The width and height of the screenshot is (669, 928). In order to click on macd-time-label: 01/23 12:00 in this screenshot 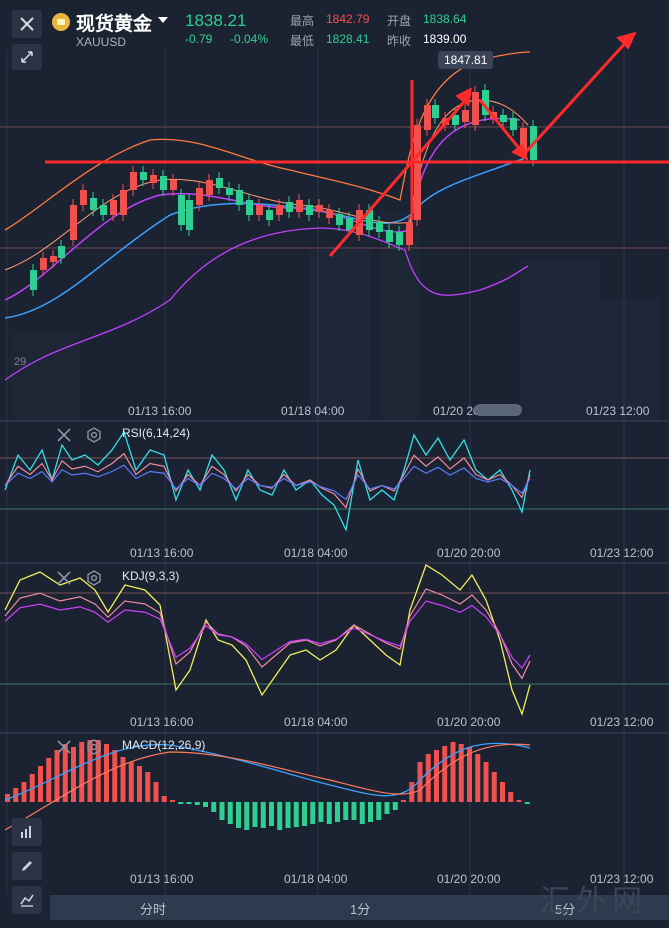, I will do `click(622, 879)`.